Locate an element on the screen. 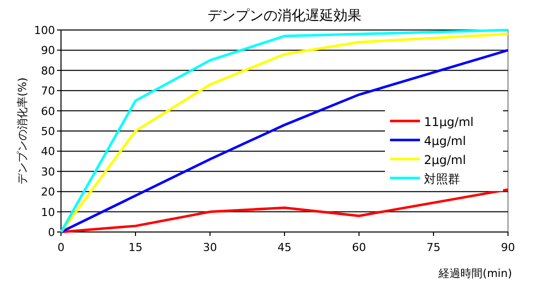 Image resolution: width=540 pixels, height=287 pixels. x-tick-label: 75 is located at coordinates (433, 247).